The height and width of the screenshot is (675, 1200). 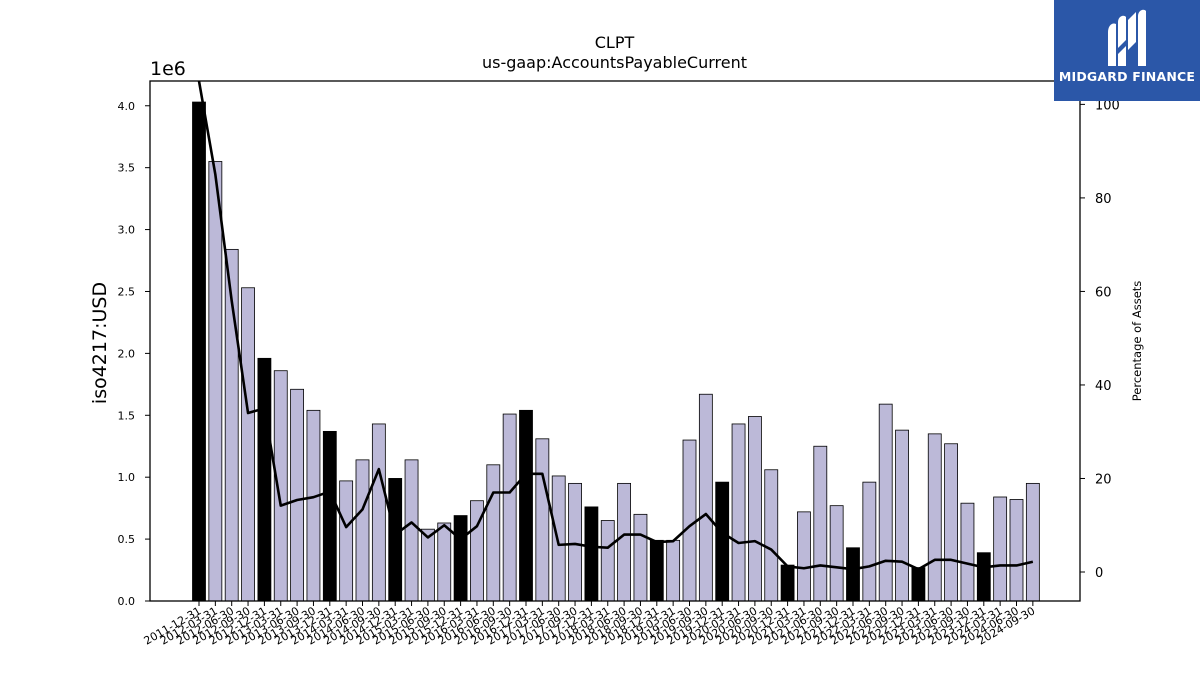 I want to click on y-tick-label: 2.0, so click(x=127, y=353).